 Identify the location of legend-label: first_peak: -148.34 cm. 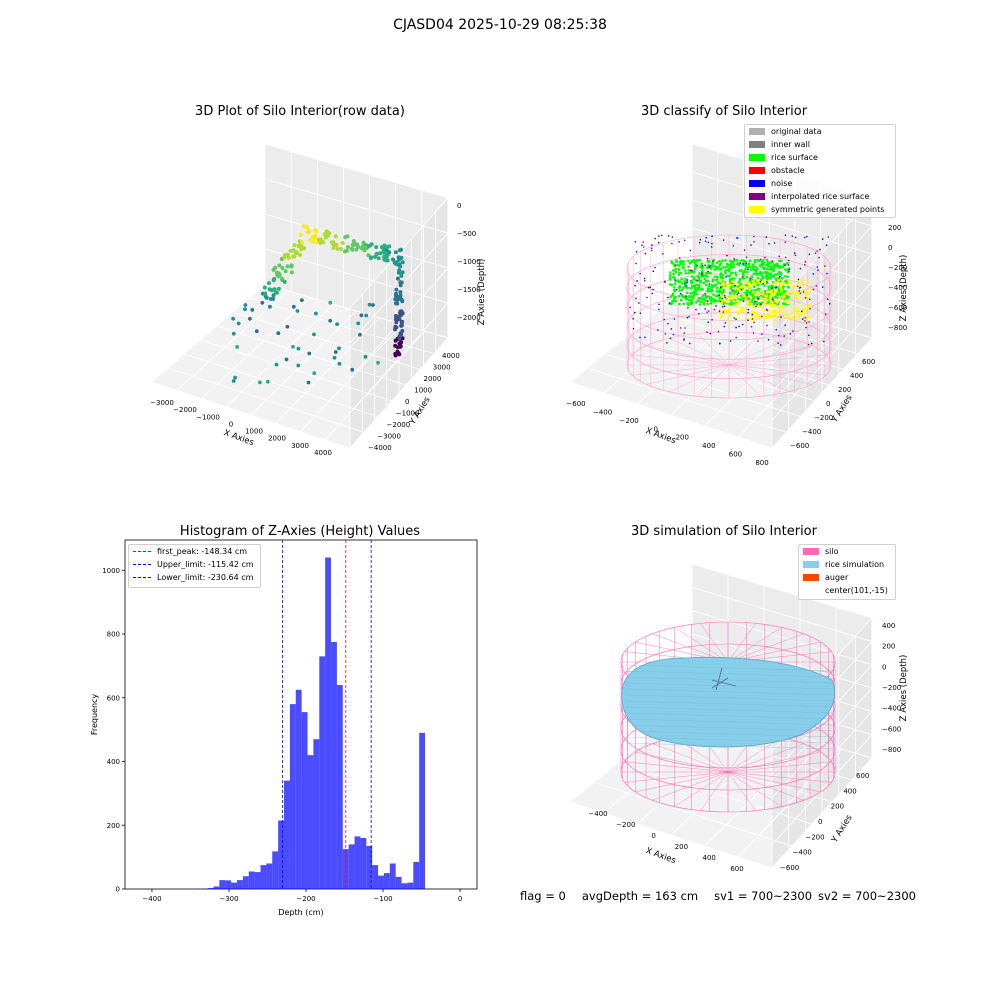
(202, 551).